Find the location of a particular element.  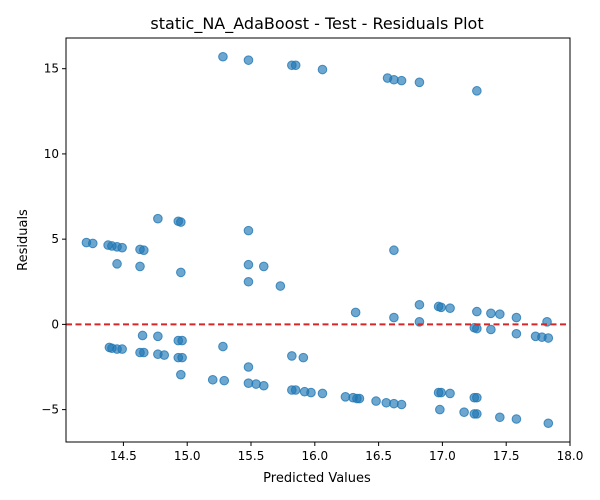

x-tick-label: 14.5 is located at coordinates (123, 456).